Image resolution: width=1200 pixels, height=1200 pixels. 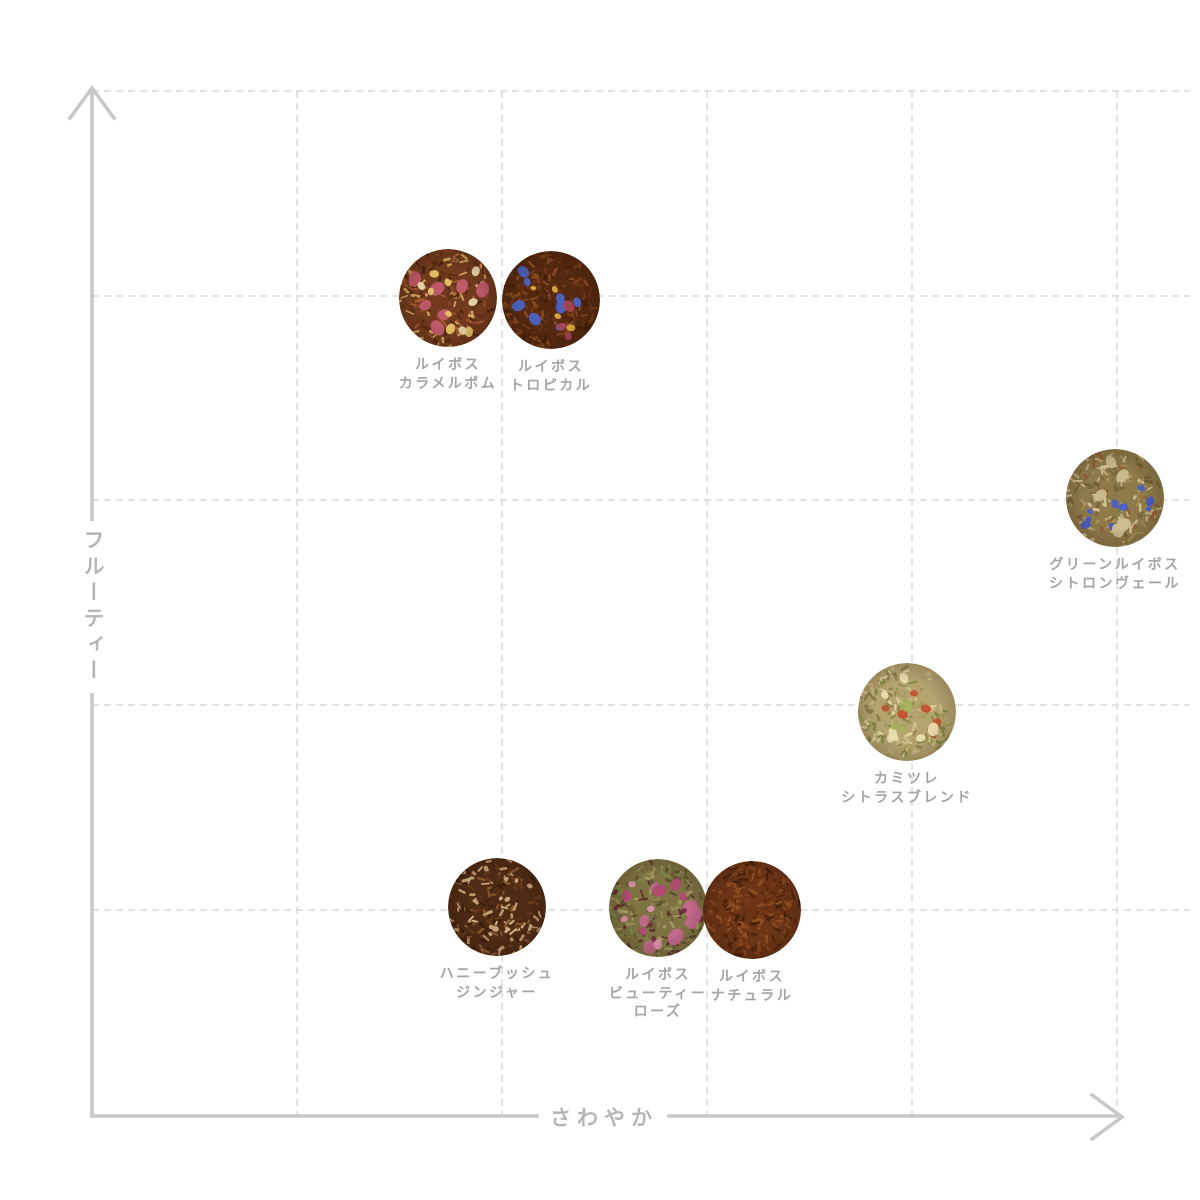 I want to click on product-label-line: シトラスブレンド, so click(x=907, y=796).